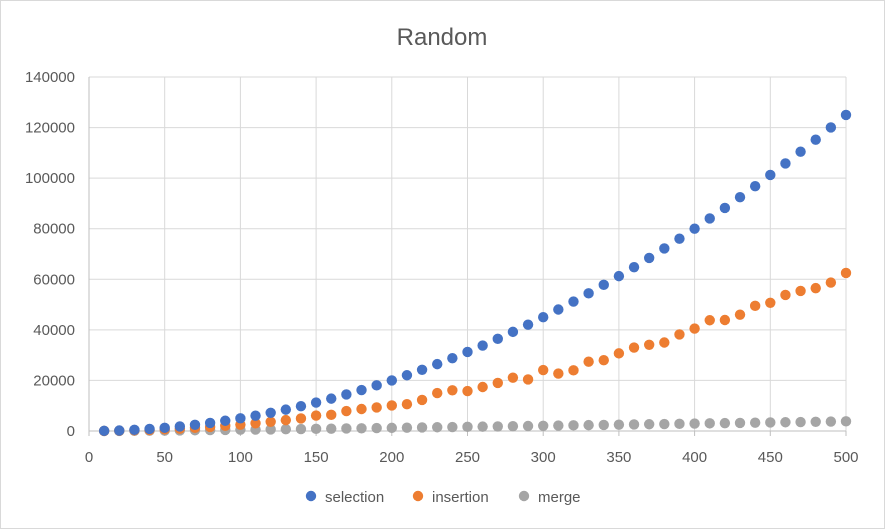 The height and width of the screenshot is (529, 885). What do you see at coordinates (50, 77) in the screenshot?
I see `y-tick-label: 140000` at bounding box center [50, 77].